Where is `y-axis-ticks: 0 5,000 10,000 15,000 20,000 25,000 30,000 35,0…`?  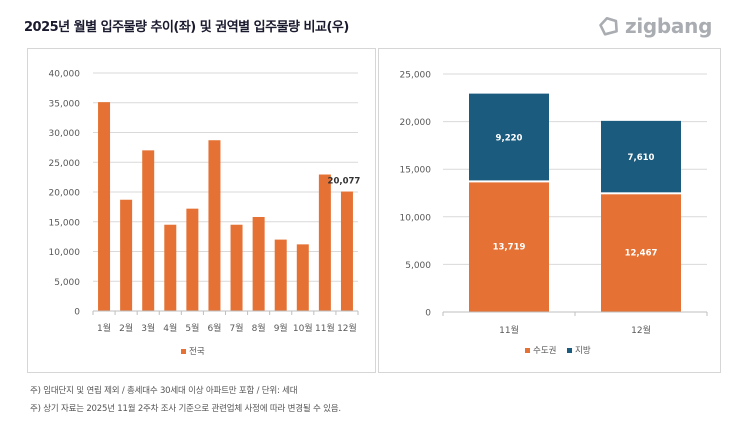 y-axis-ticks: 0 5,000 10,000 15,000 20,000 25,000 30,000 35,0… is located at coordinates (65, 194).